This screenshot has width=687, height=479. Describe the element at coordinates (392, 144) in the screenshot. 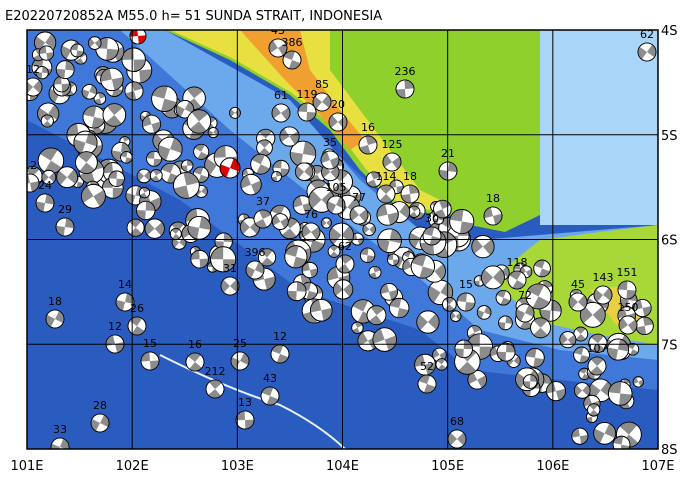

I see `event-label: 125` at that location.